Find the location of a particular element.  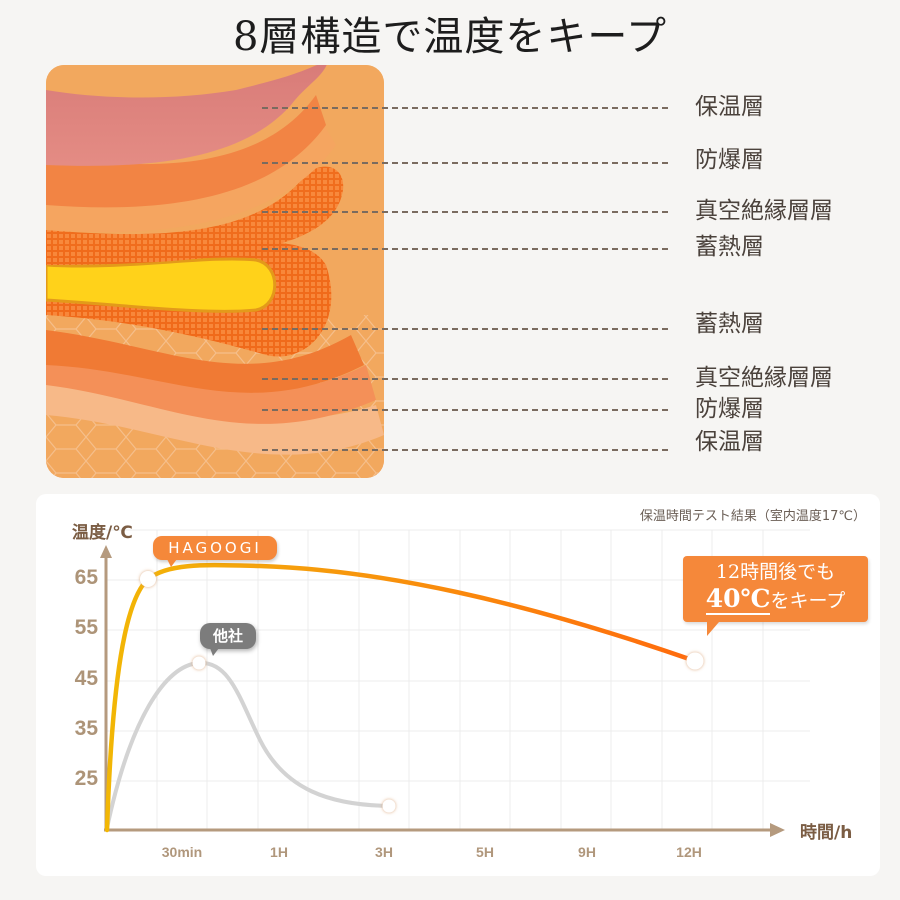

callout-line2: 40℃をキープ is located at coordinates (775, 600).